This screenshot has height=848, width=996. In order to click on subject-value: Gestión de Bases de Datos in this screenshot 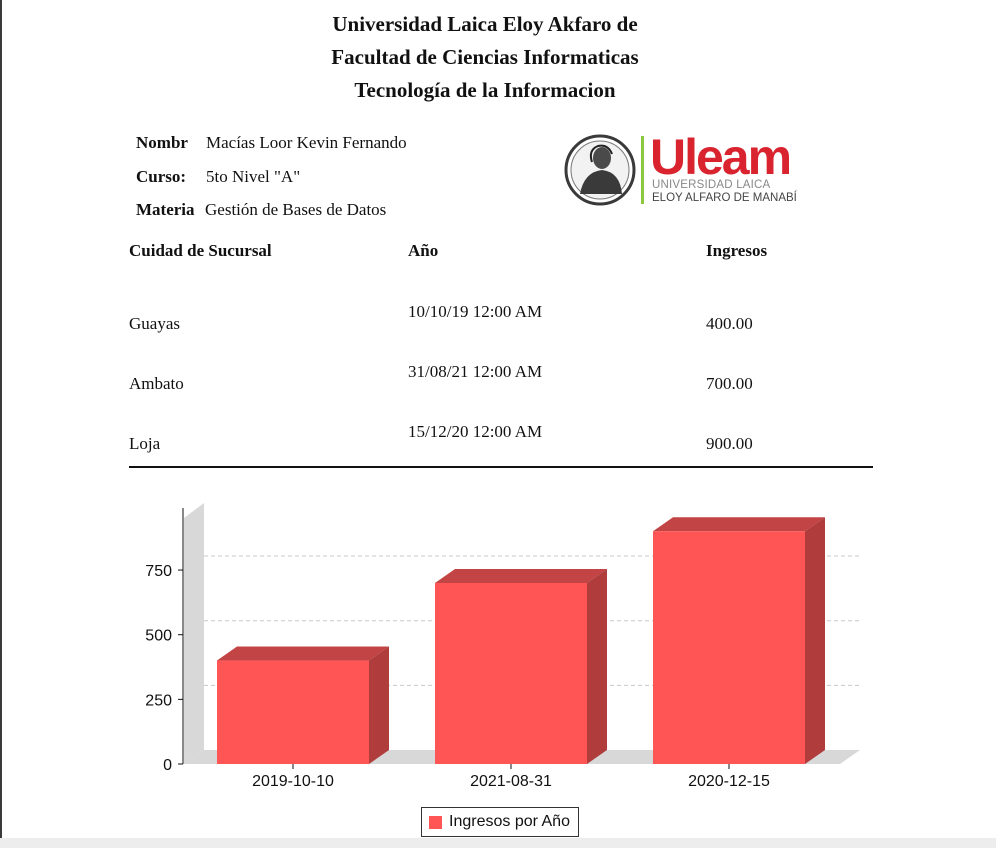, I will do `click(296, 209)`.